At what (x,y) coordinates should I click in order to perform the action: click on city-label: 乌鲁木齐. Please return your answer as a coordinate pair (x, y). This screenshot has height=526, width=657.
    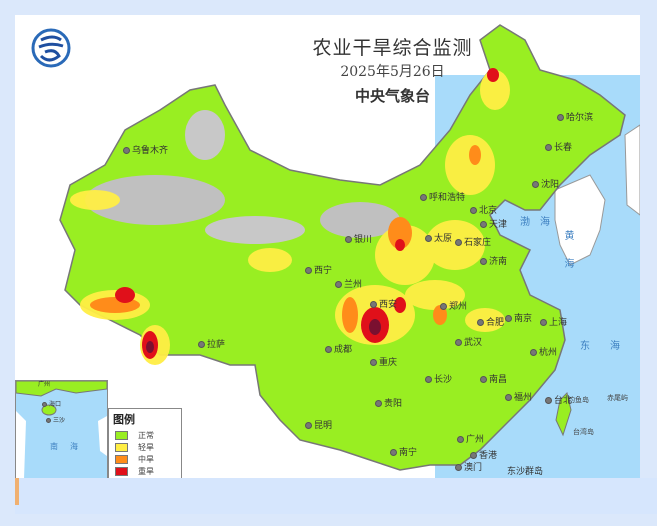
    Looking at the image, I should click on (145, 149).